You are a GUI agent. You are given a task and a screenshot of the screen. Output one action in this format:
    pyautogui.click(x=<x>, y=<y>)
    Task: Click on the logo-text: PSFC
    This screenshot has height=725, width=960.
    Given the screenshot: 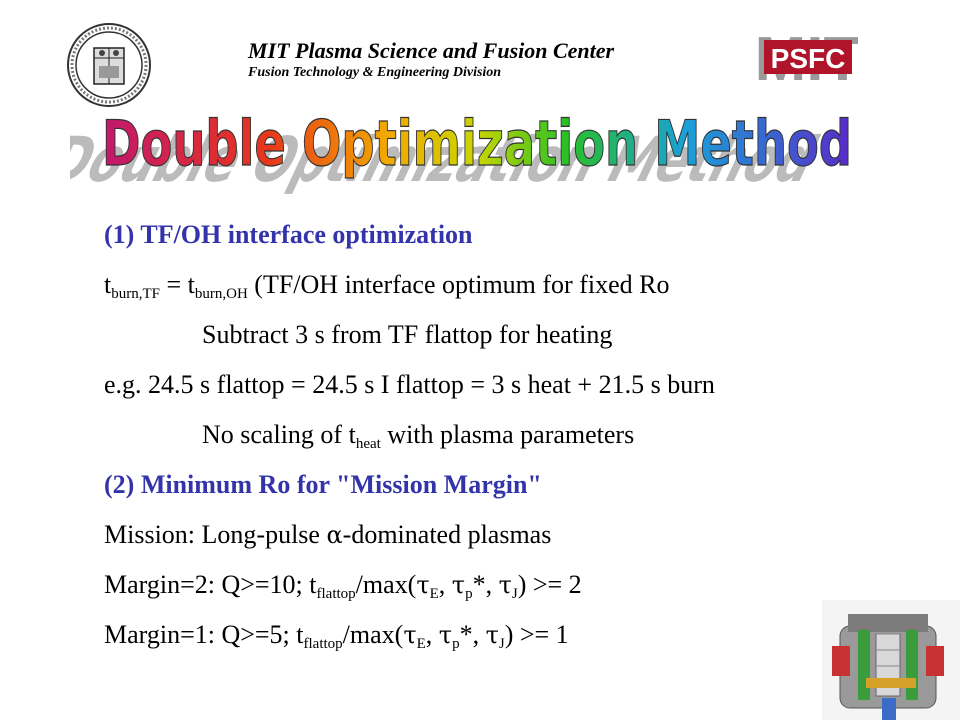 What is the action you would take?
    pyautogui.click(x=808, y=58)
    